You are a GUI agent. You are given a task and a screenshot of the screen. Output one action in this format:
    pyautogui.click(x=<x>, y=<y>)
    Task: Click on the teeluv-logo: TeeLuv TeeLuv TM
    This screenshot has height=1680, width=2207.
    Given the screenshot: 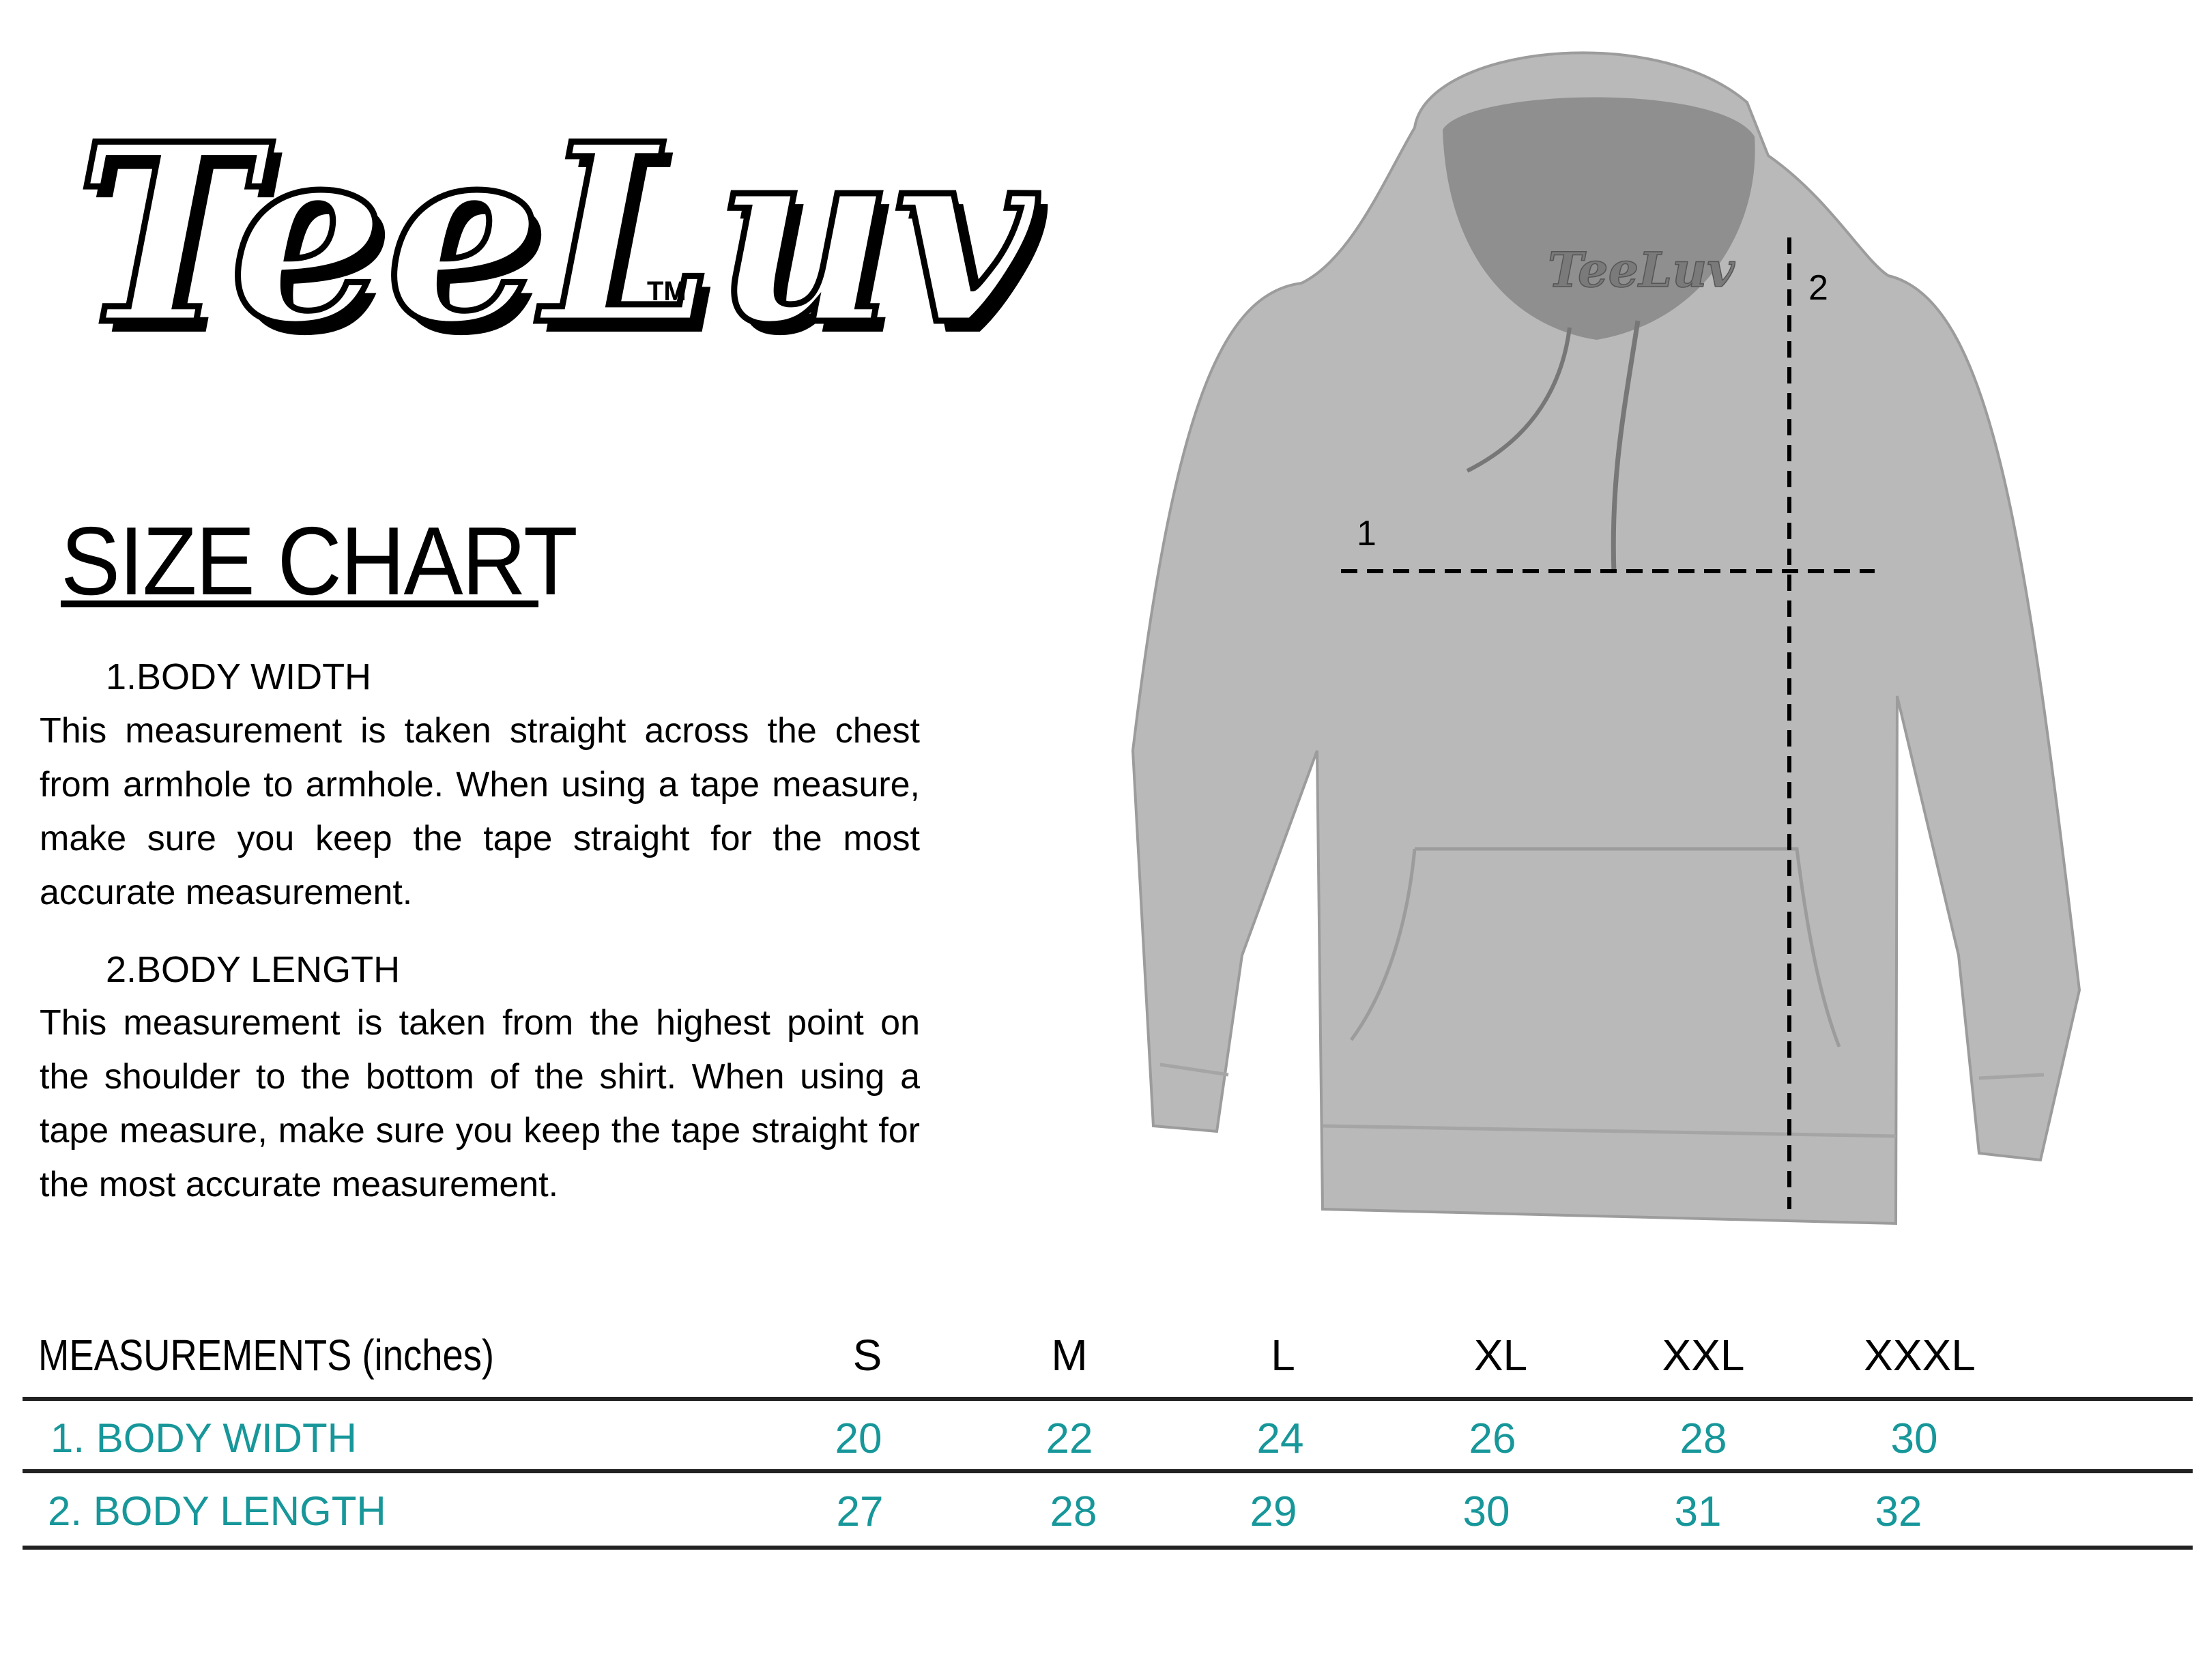 What is the action you would take?
    pyautogui.click(x=561, y=238)
    